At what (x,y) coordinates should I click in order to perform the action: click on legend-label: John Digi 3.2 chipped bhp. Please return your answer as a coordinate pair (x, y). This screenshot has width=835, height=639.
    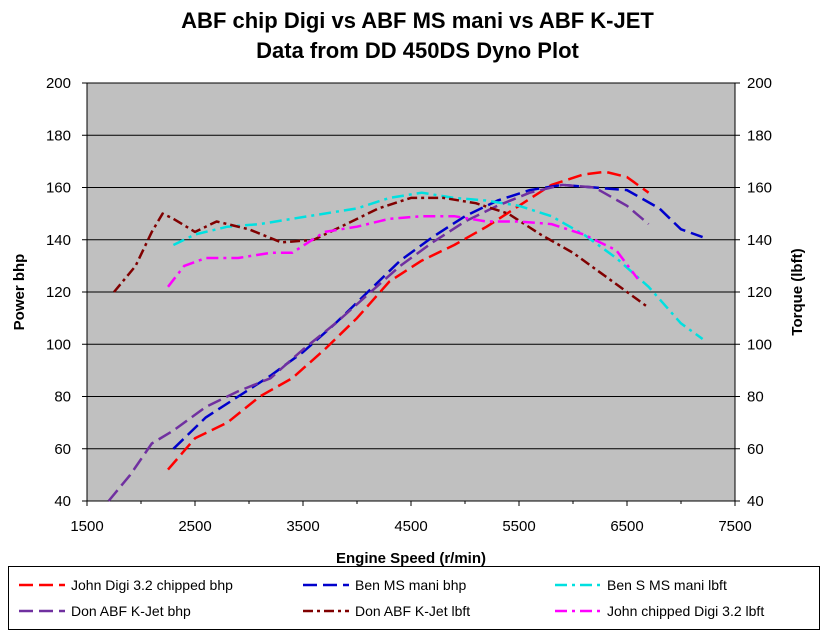
    Looking at the image, I should click on (152, 585).